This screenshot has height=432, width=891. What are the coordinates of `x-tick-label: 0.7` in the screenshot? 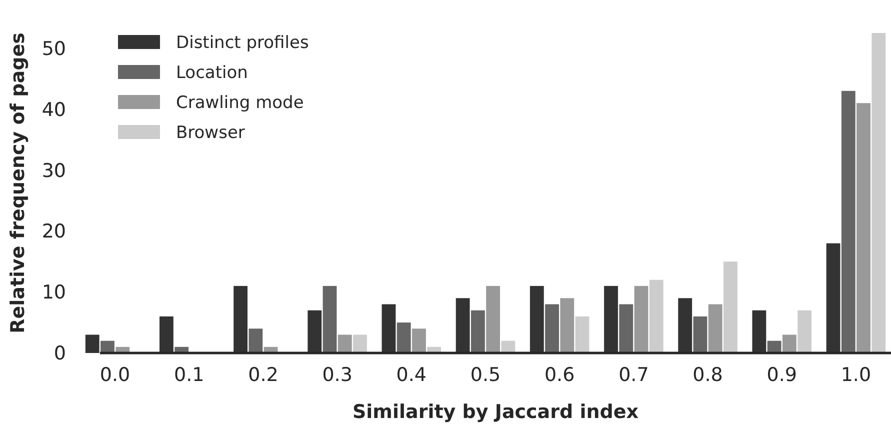 It's located at (633, 375).